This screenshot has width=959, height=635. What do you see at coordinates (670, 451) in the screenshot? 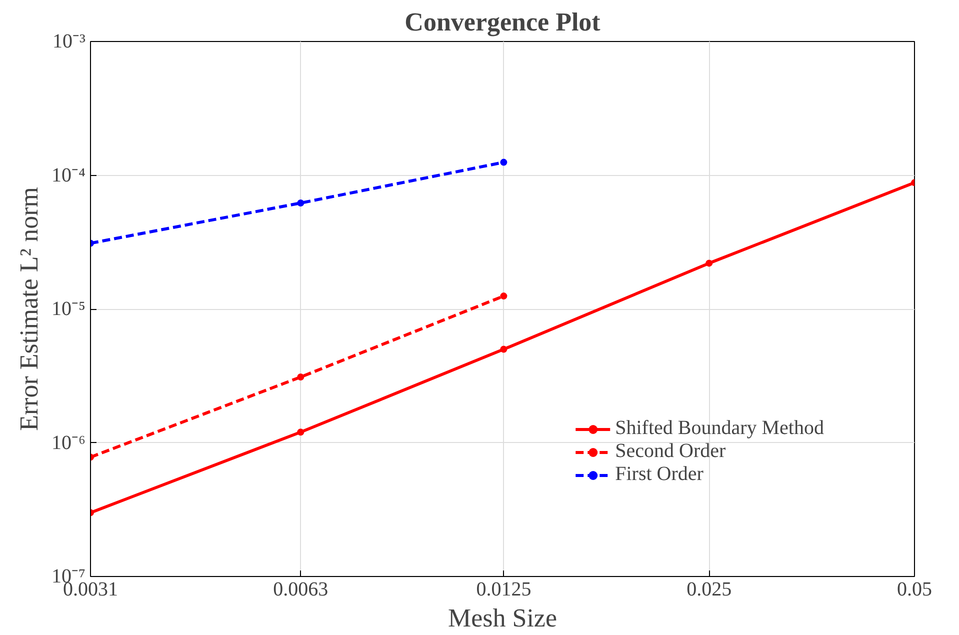
I see `legend-label: Second Order` at bounding box center [670, 451].